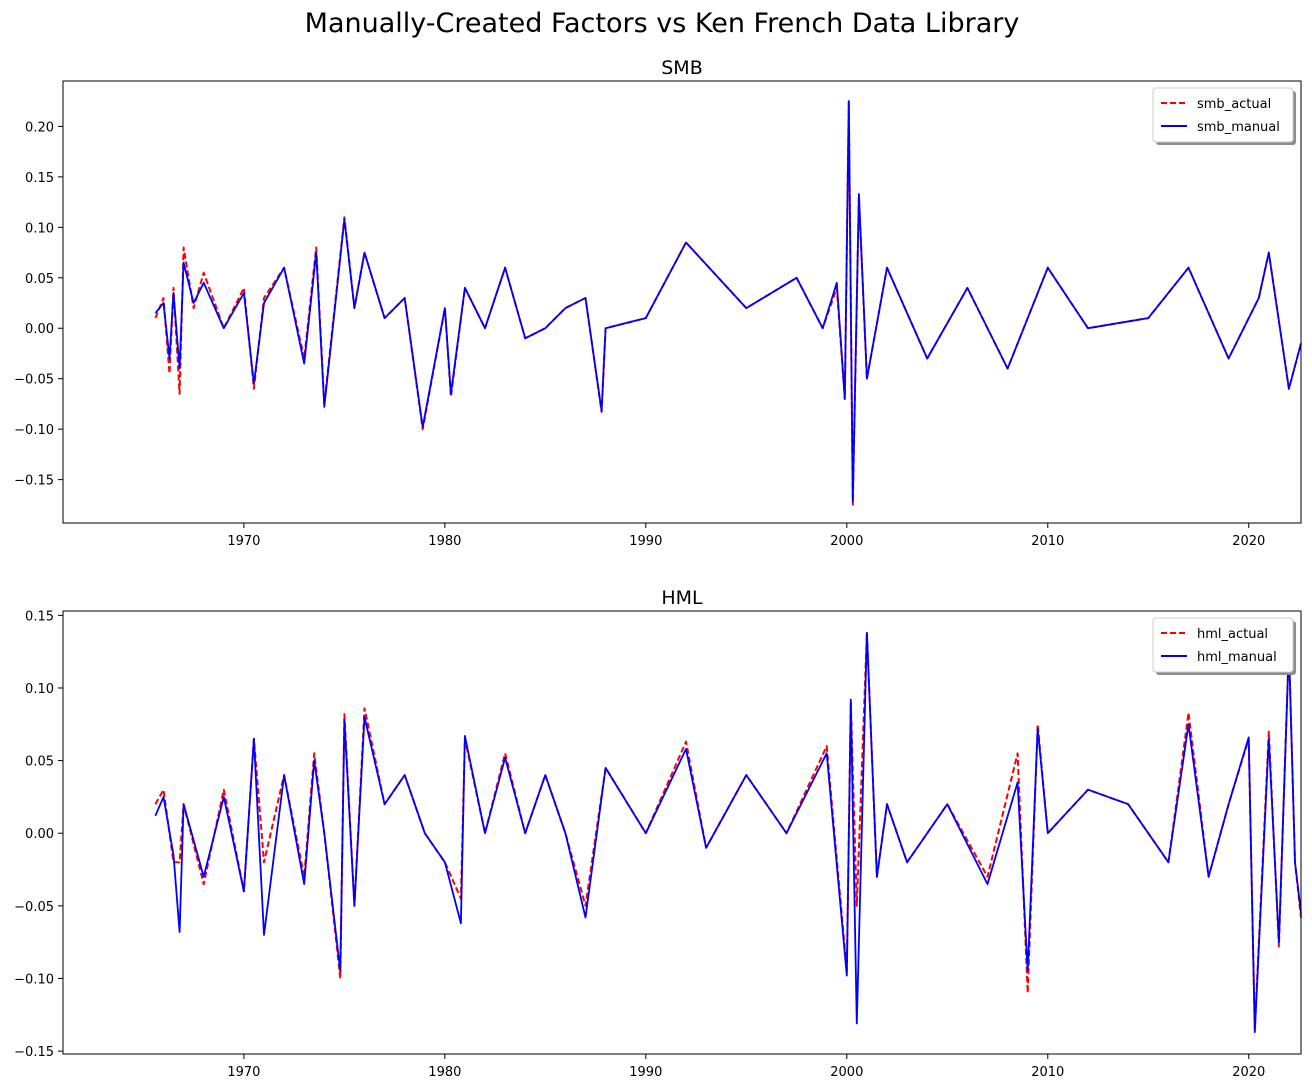  Describe the element at coordinates (39, 616) in the screenshot. I see `hml-y-tick-label: 0.15` at that location.